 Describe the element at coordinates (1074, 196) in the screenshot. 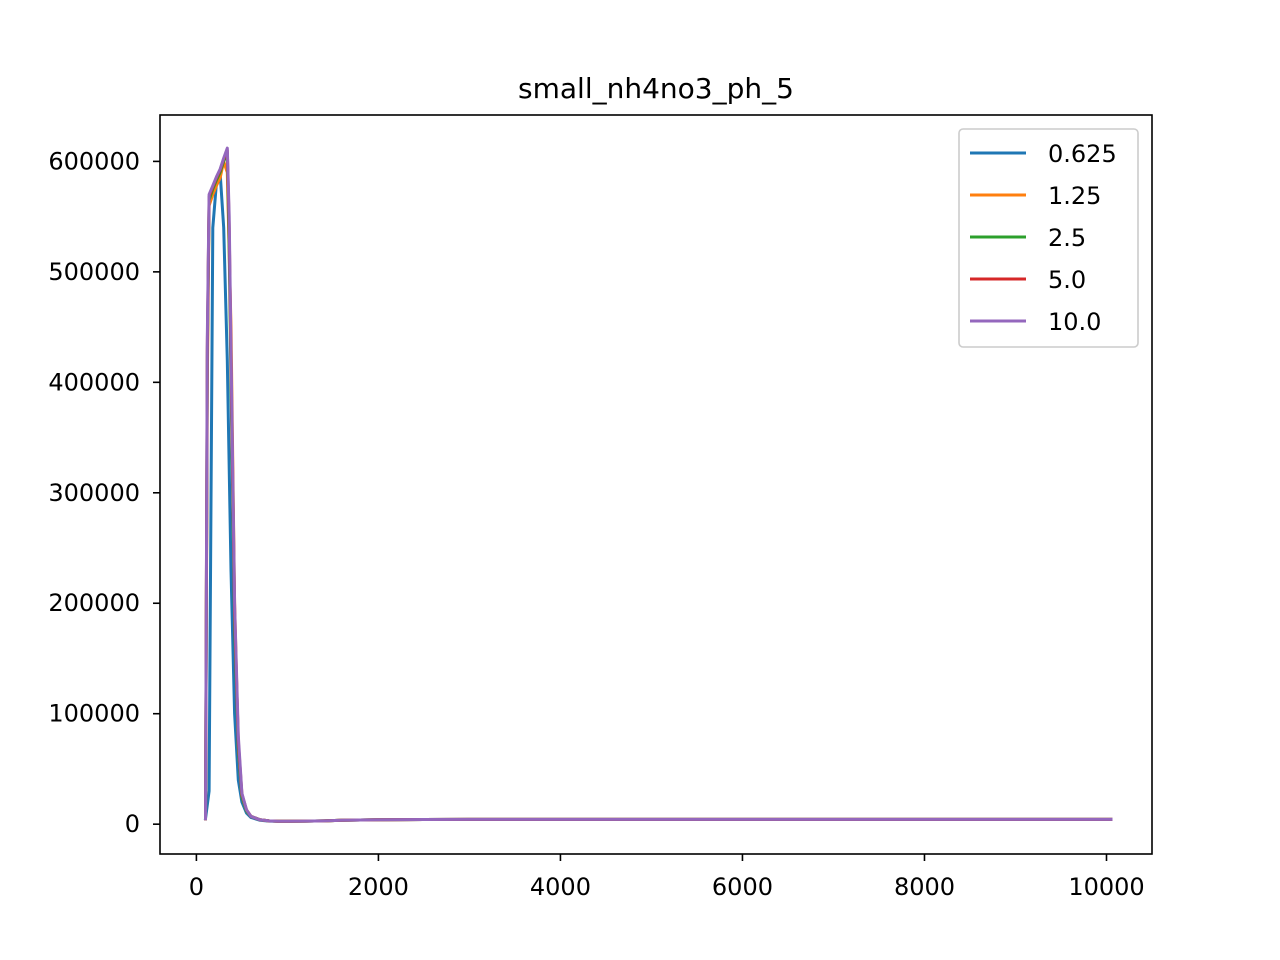

I see `legend-label-1: 1.25` at that location.